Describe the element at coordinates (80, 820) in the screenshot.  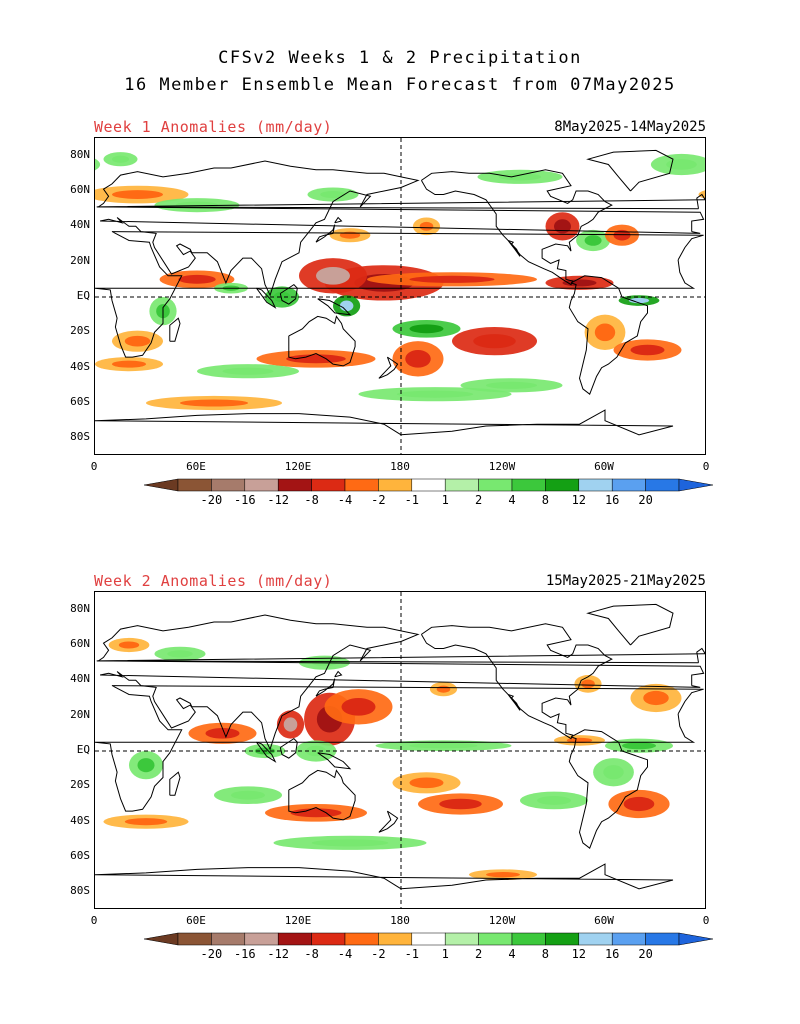
I see `lat-tick-label: 40S` at that location.